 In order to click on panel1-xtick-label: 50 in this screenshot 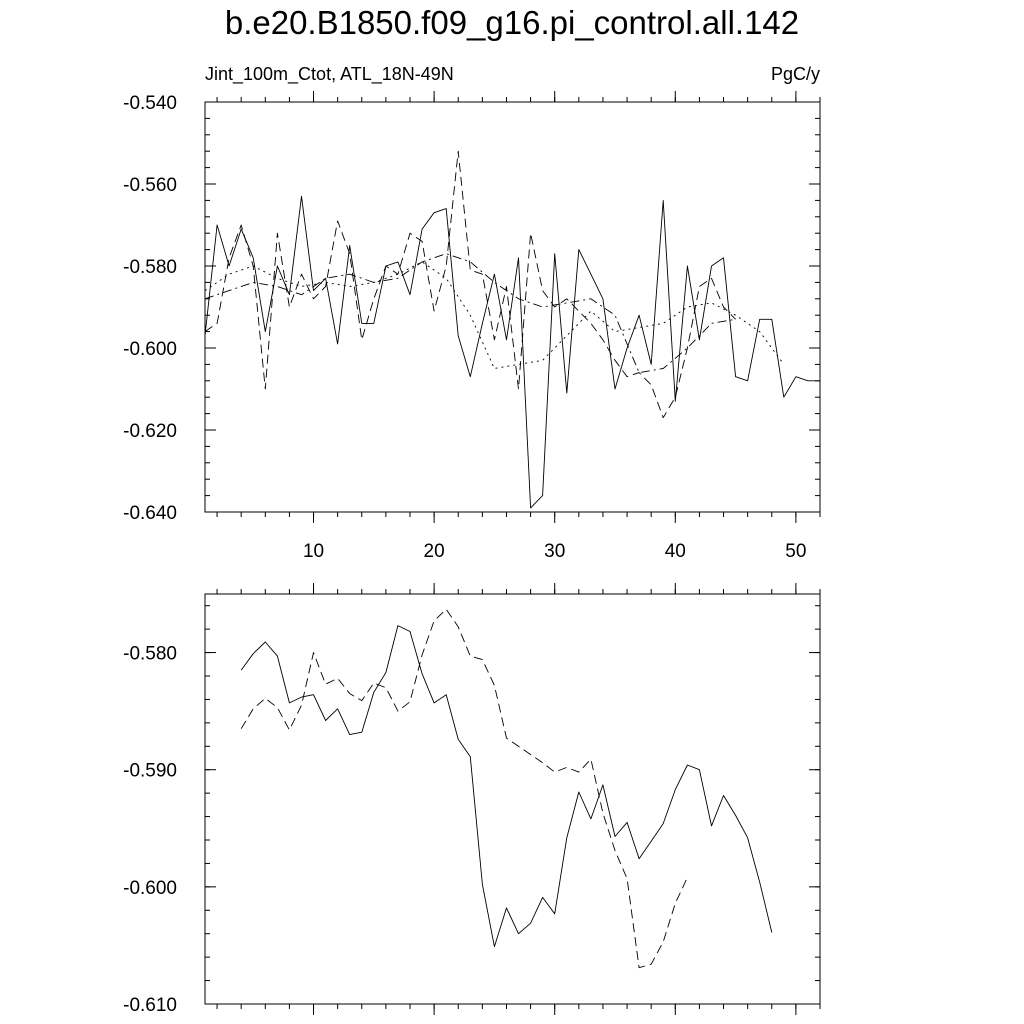, I will do `click(795, 551)`.